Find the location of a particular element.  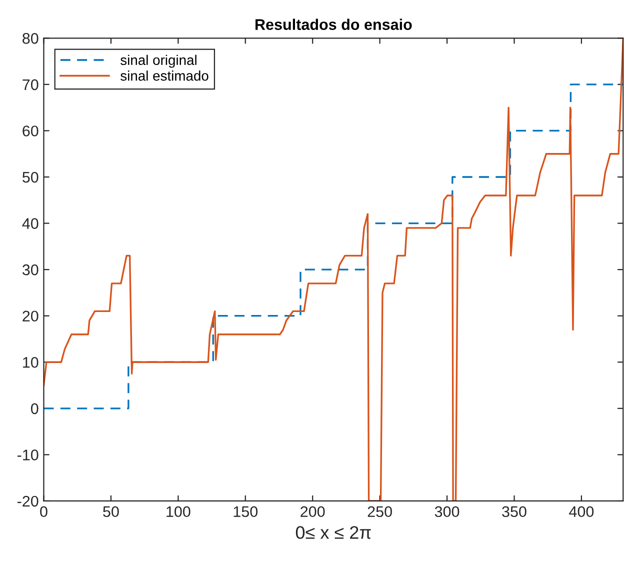

y-tick-label: 80 is located at coordinates (30, 38).